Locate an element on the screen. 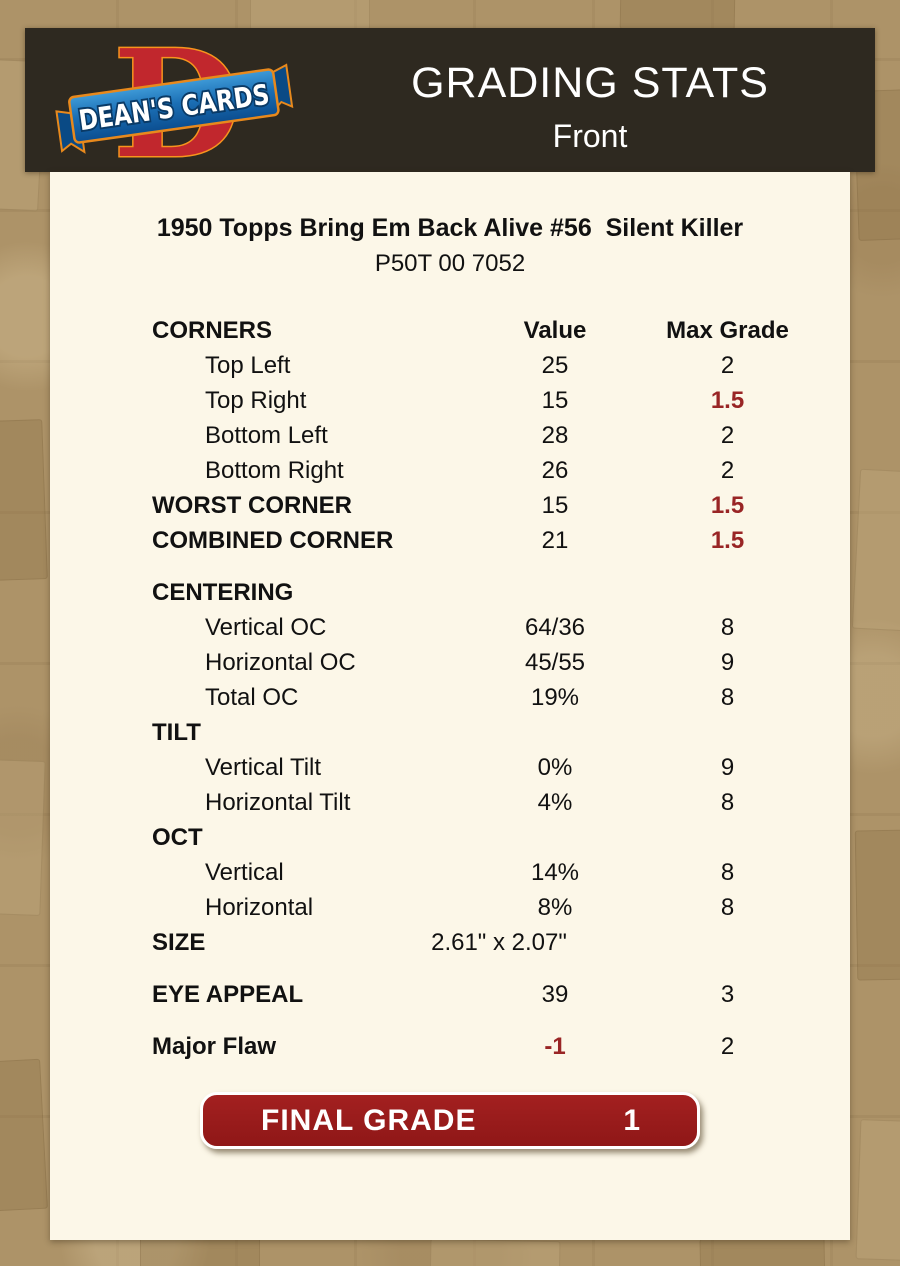 The height and width of the screenshot is (1266, 900). stats-row-value: 21 is located at coordinates (555, 540).